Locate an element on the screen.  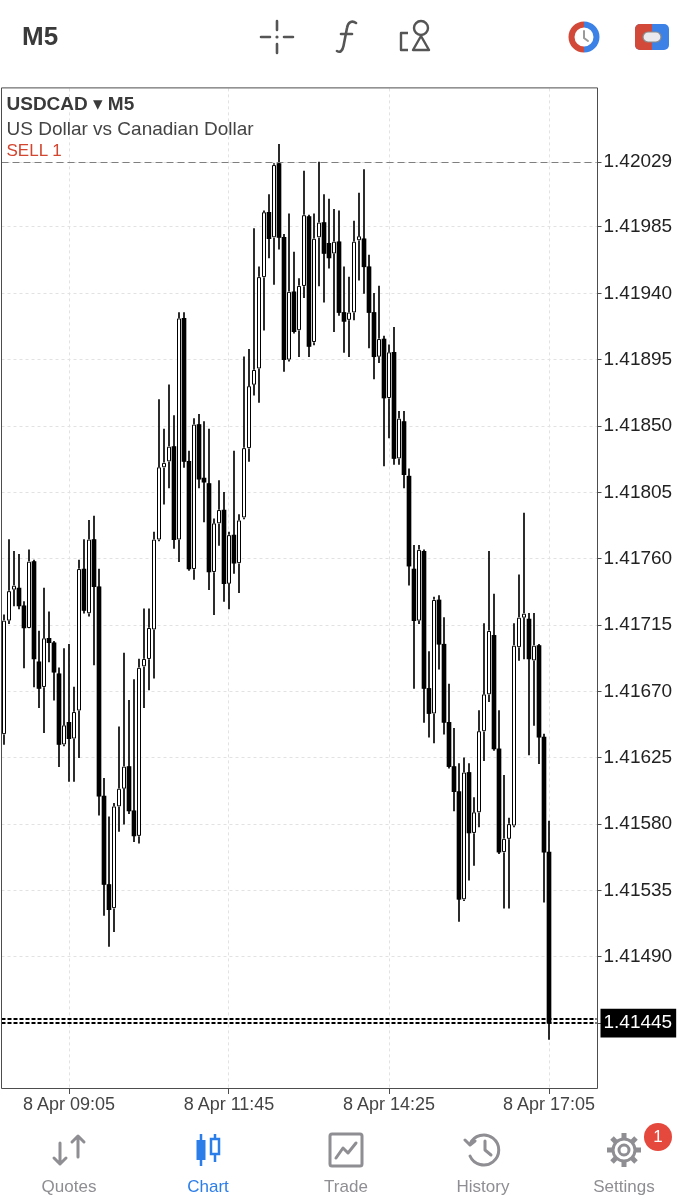
text: Chart is located at coordinates (208, 1187).